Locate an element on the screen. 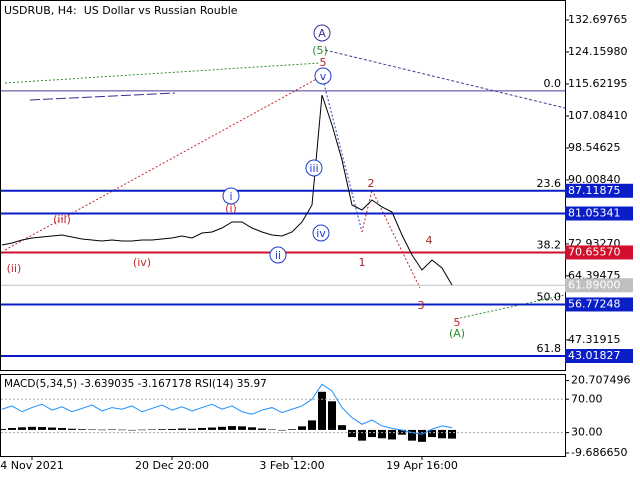  x-tick-label: 20 Dec 20:00 is located at coordinates (172, 465).